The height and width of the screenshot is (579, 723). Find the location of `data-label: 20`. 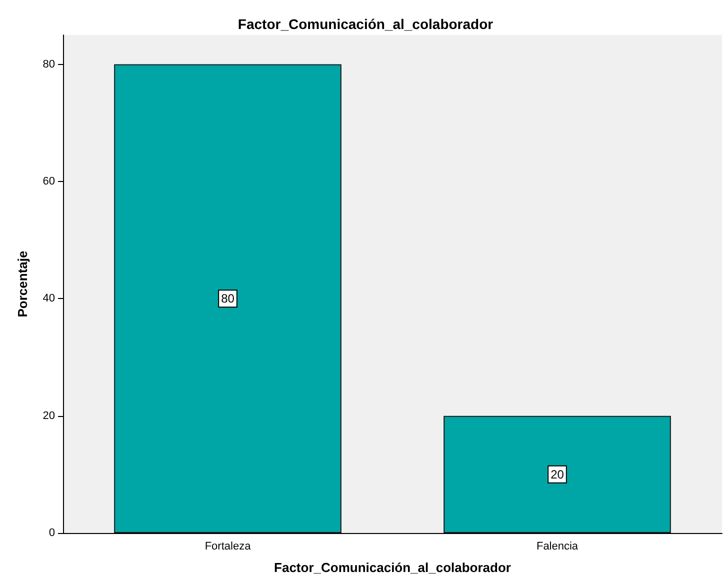

data-label: 20 is located at coordinates (557, 474).